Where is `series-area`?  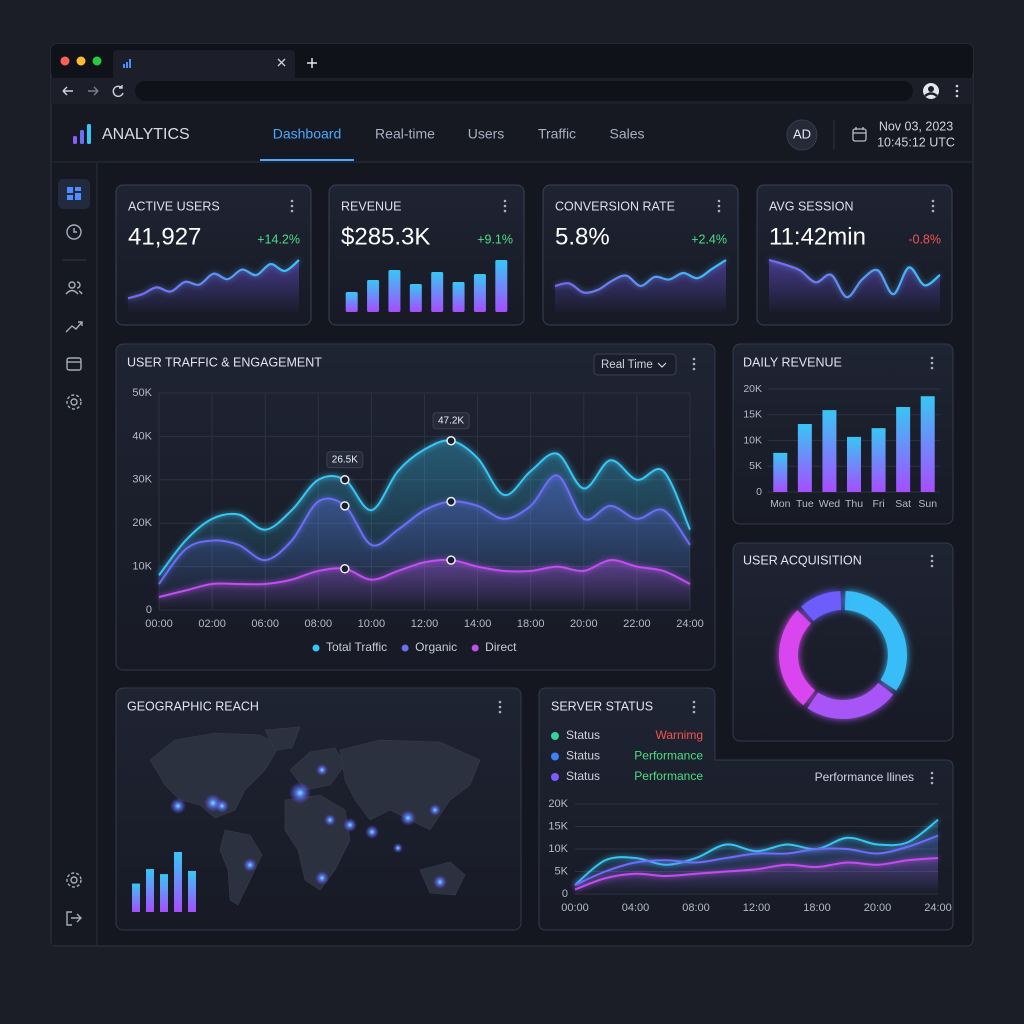
series-area is located at coordinates (756, 876).